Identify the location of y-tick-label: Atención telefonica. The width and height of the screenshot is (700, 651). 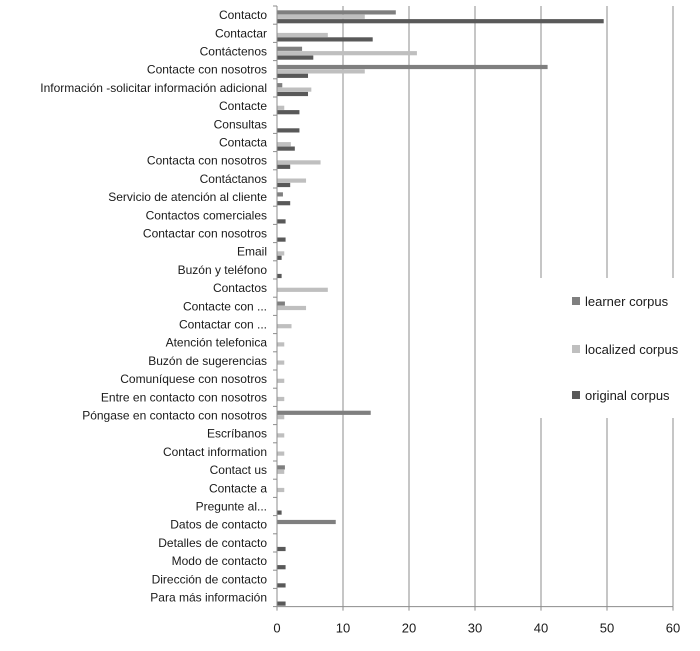
(217, 343).